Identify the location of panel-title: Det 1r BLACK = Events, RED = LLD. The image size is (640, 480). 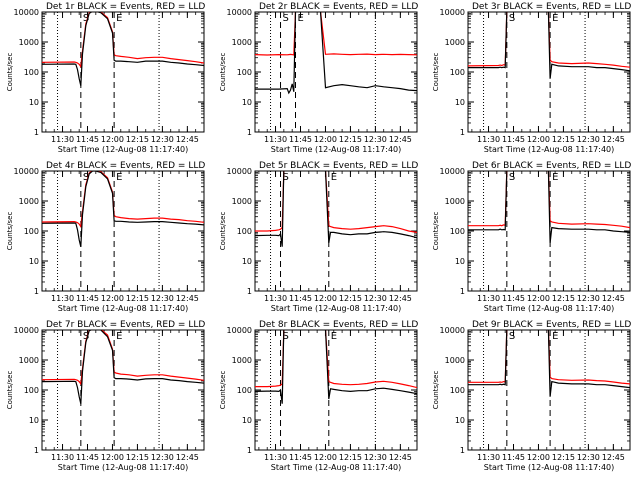
(125, 7).